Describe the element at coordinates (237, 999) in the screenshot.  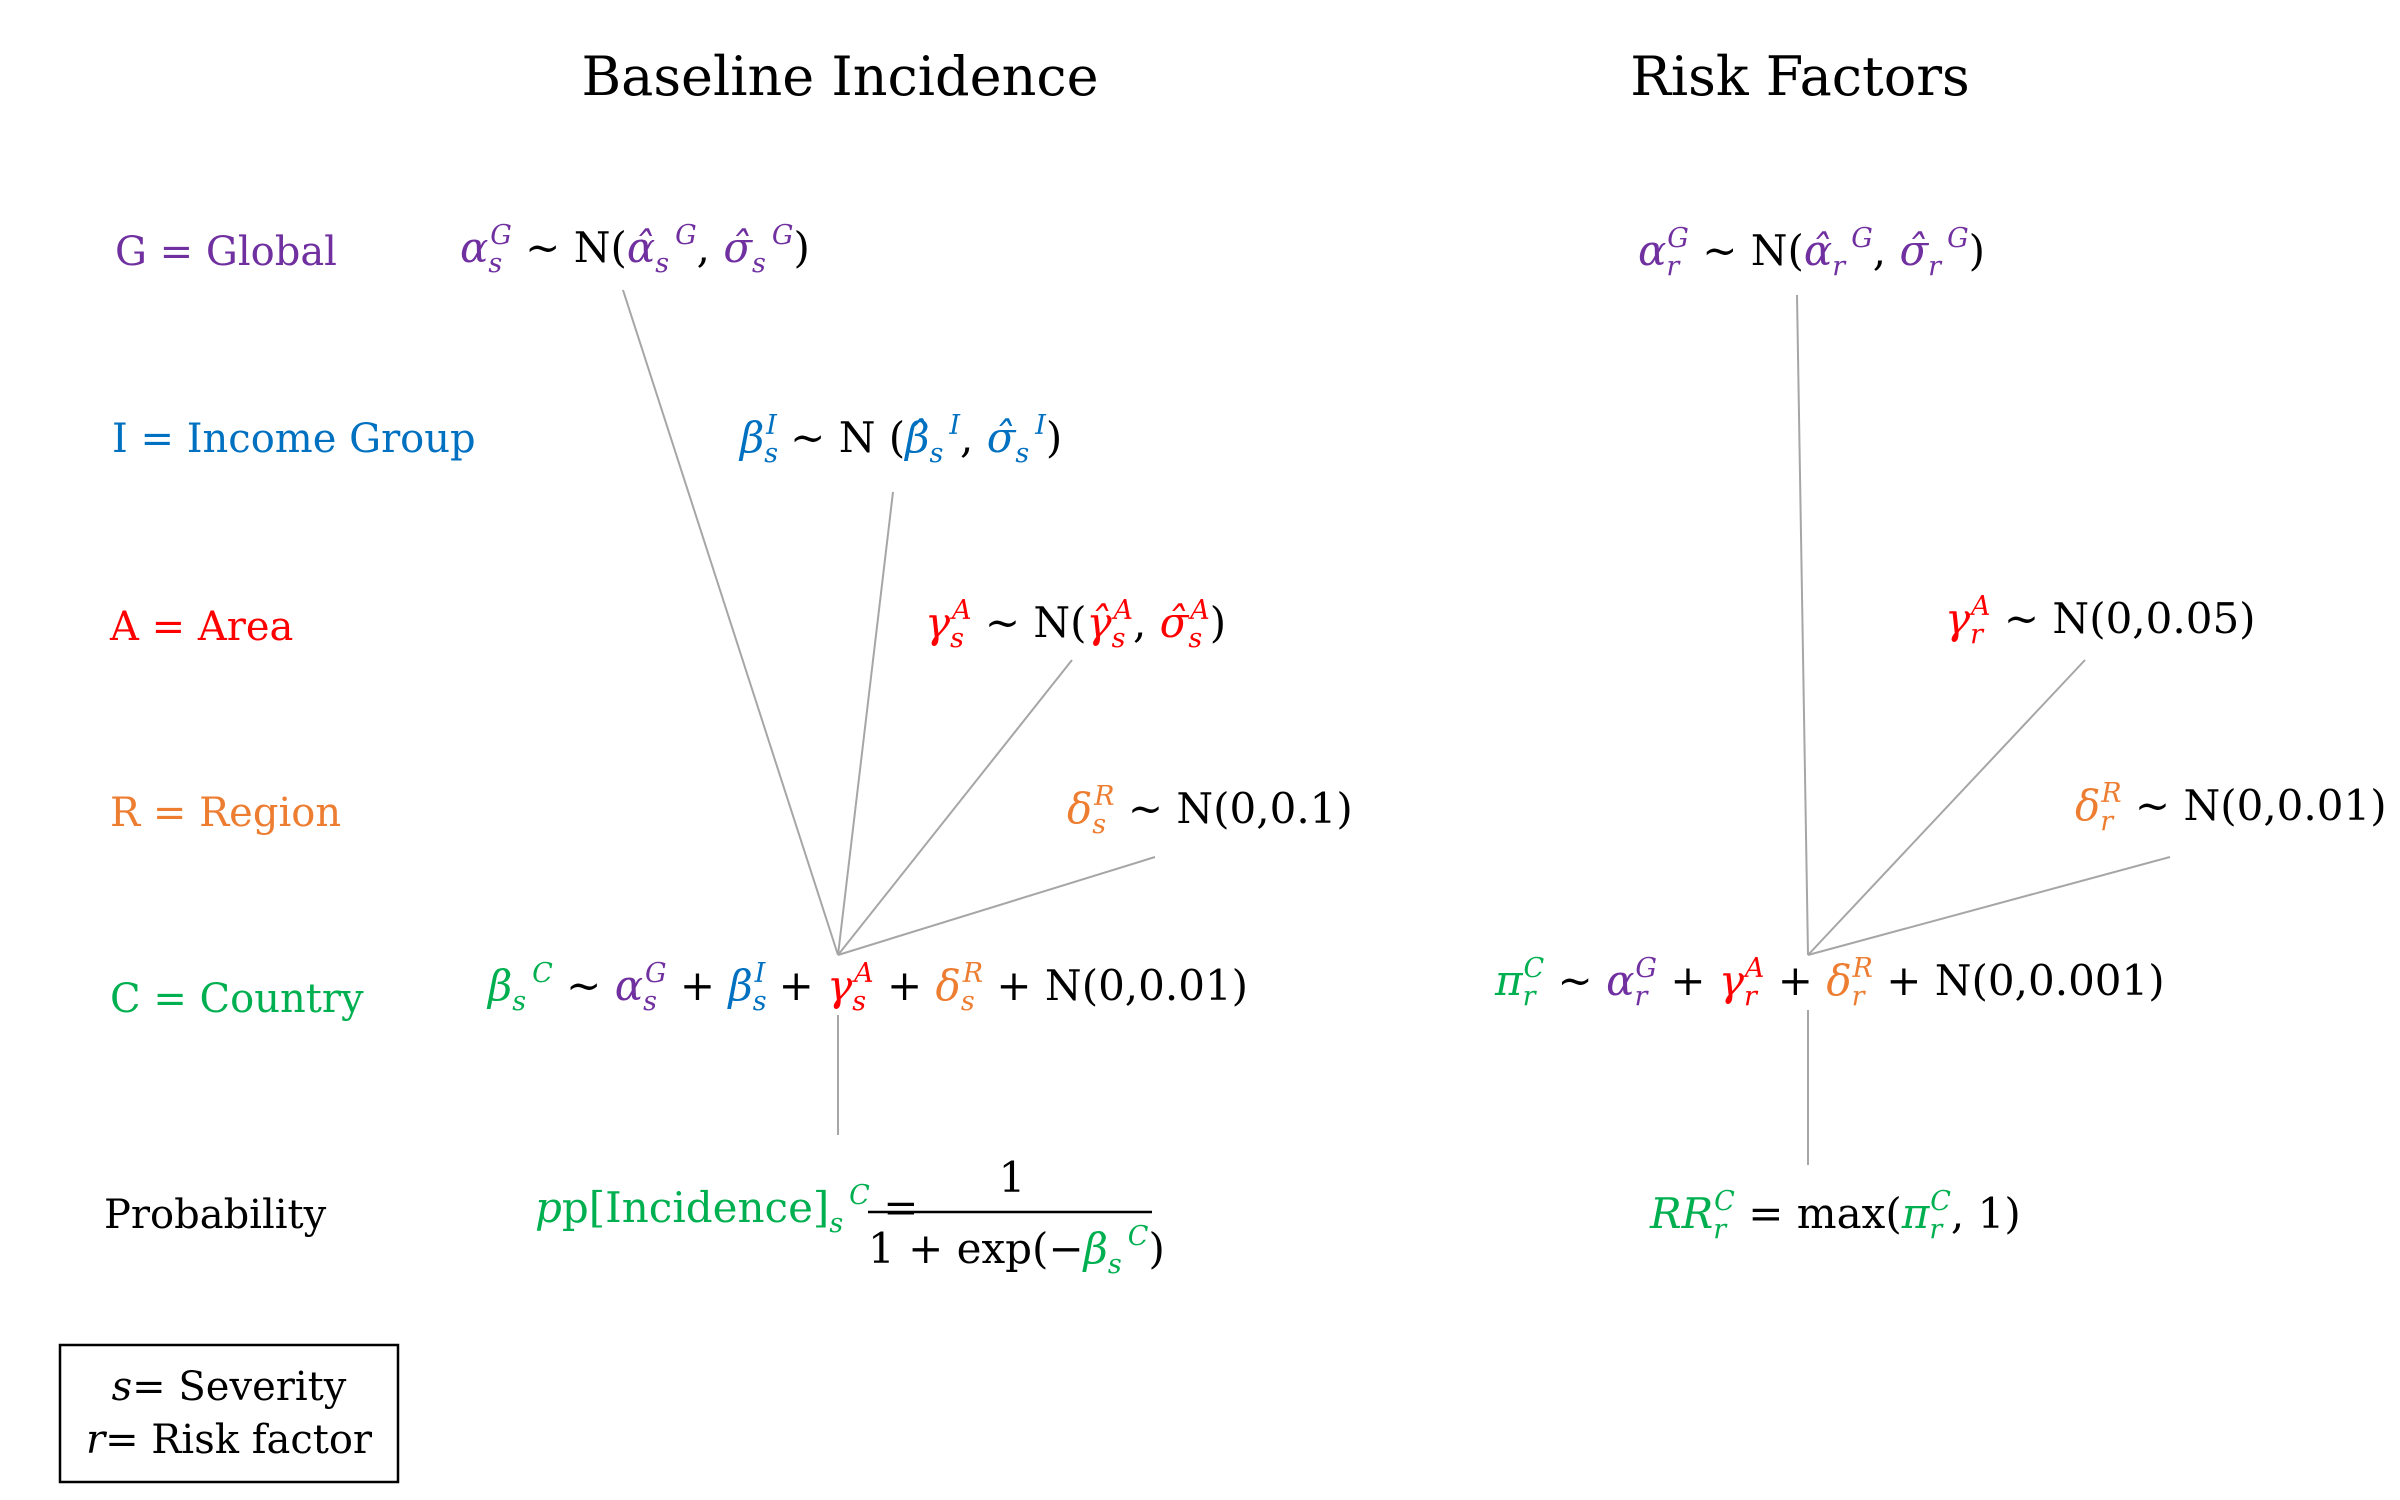
I see `level-label-country: C = Country` at that location.